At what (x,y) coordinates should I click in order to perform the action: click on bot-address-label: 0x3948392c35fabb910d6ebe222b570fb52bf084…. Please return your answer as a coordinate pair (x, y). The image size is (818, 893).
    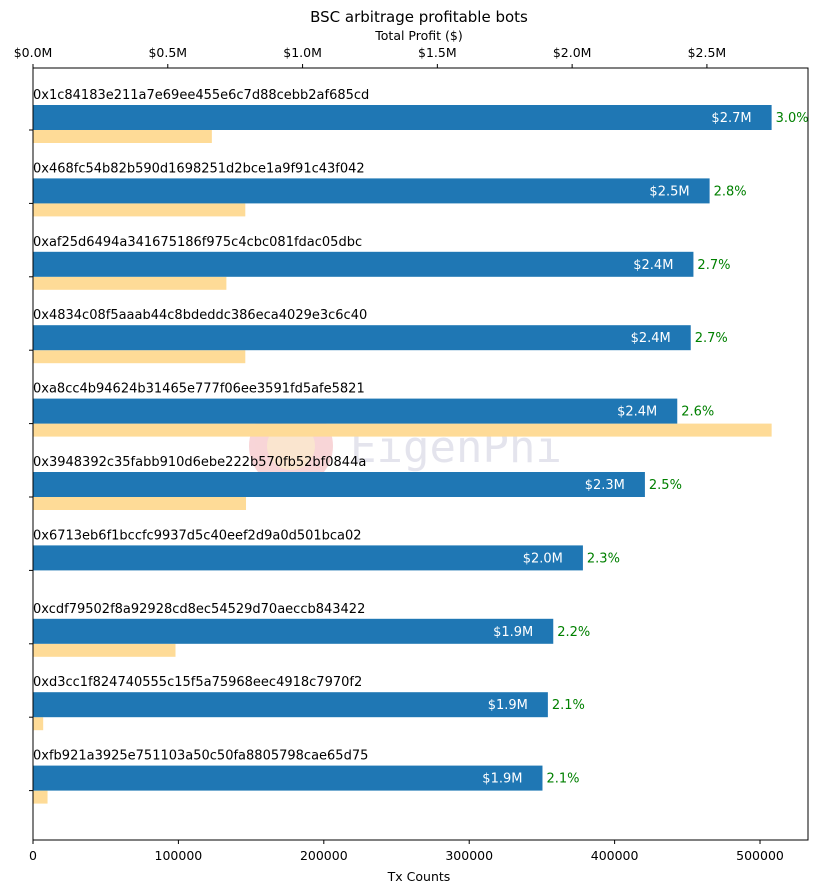
    Looking at the image, I should click on (199, 462).